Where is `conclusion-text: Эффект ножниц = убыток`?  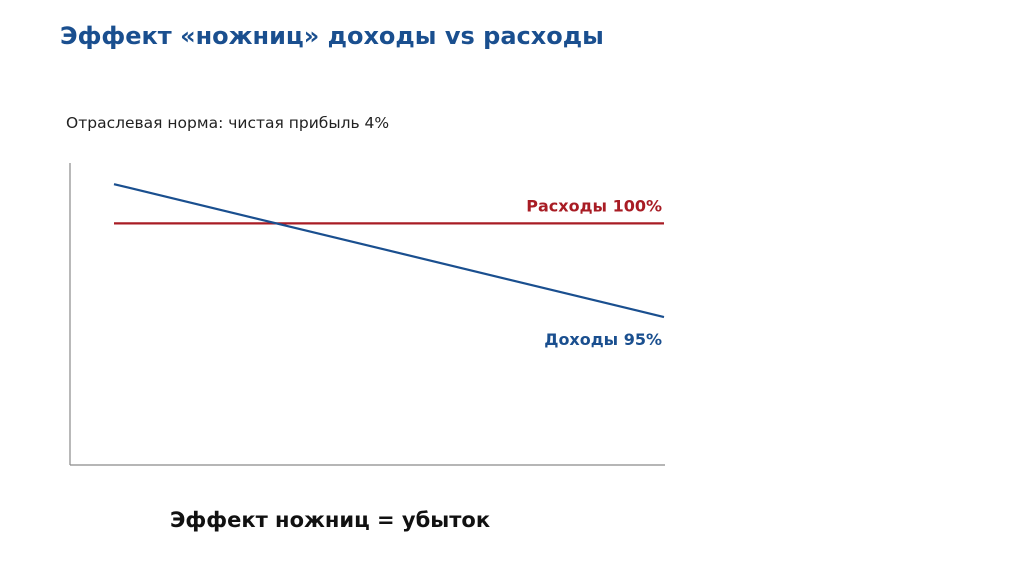
conclusion-text: Эффект ножниц = убыток is located at coordinates (330, 520).